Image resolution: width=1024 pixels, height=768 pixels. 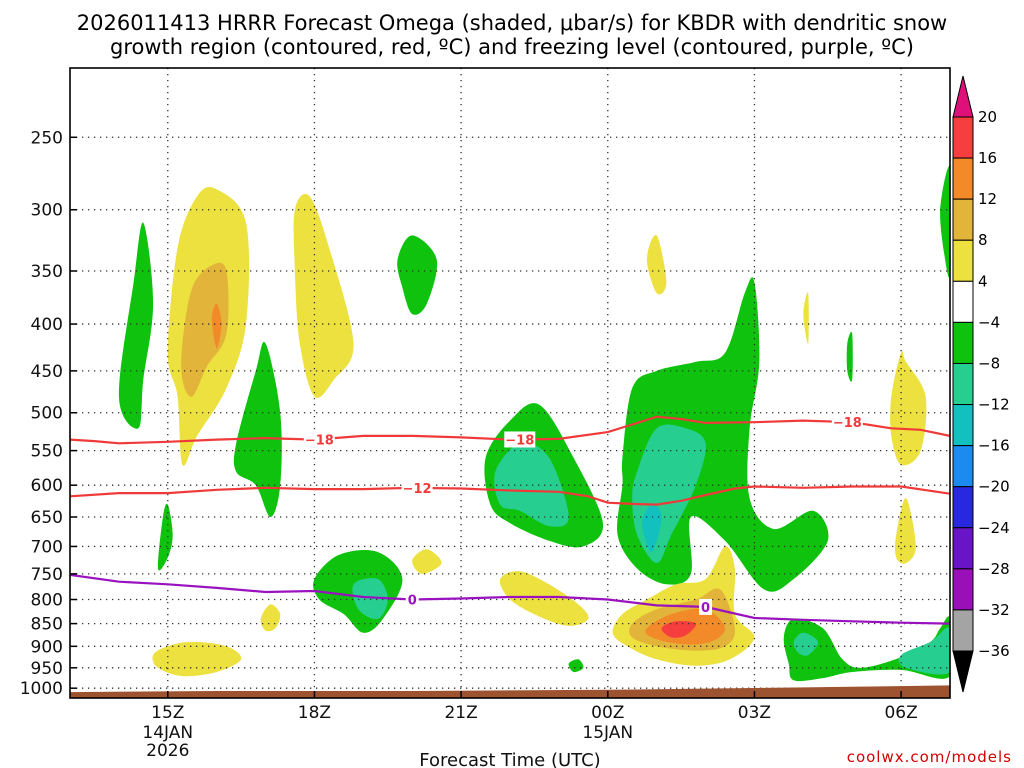 What do you see at coordinates (987, 158) in the screenshot?
I see `colorbar-label-2: 16` at bounding box center [987, 158].